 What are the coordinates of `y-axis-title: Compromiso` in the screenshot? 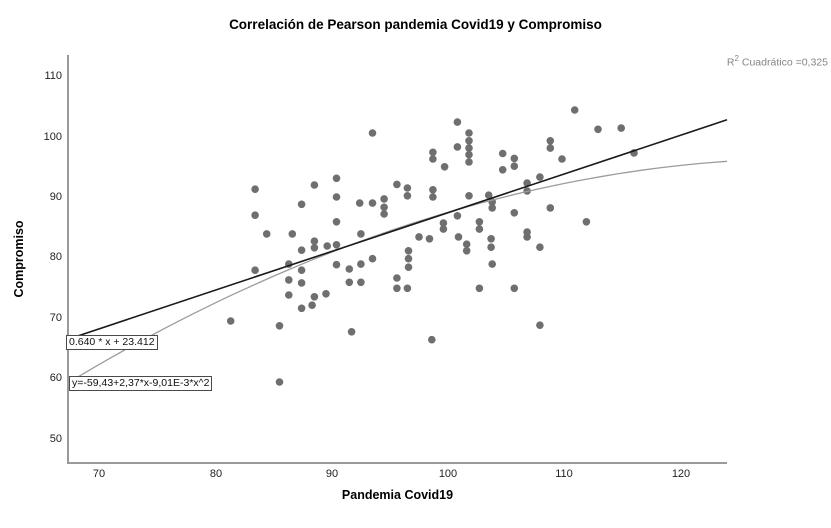 It's located at (19, 259).